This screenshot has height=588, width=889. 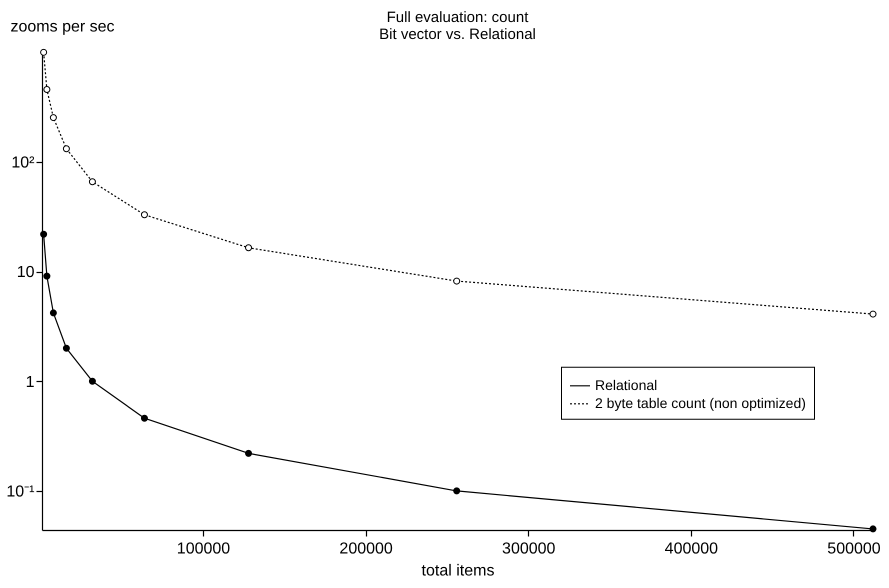 What do you see at coordinates (62, 27) in the screenshot?
I see `y-axis-title: zooms per sec` at bounding box center [62, 27].